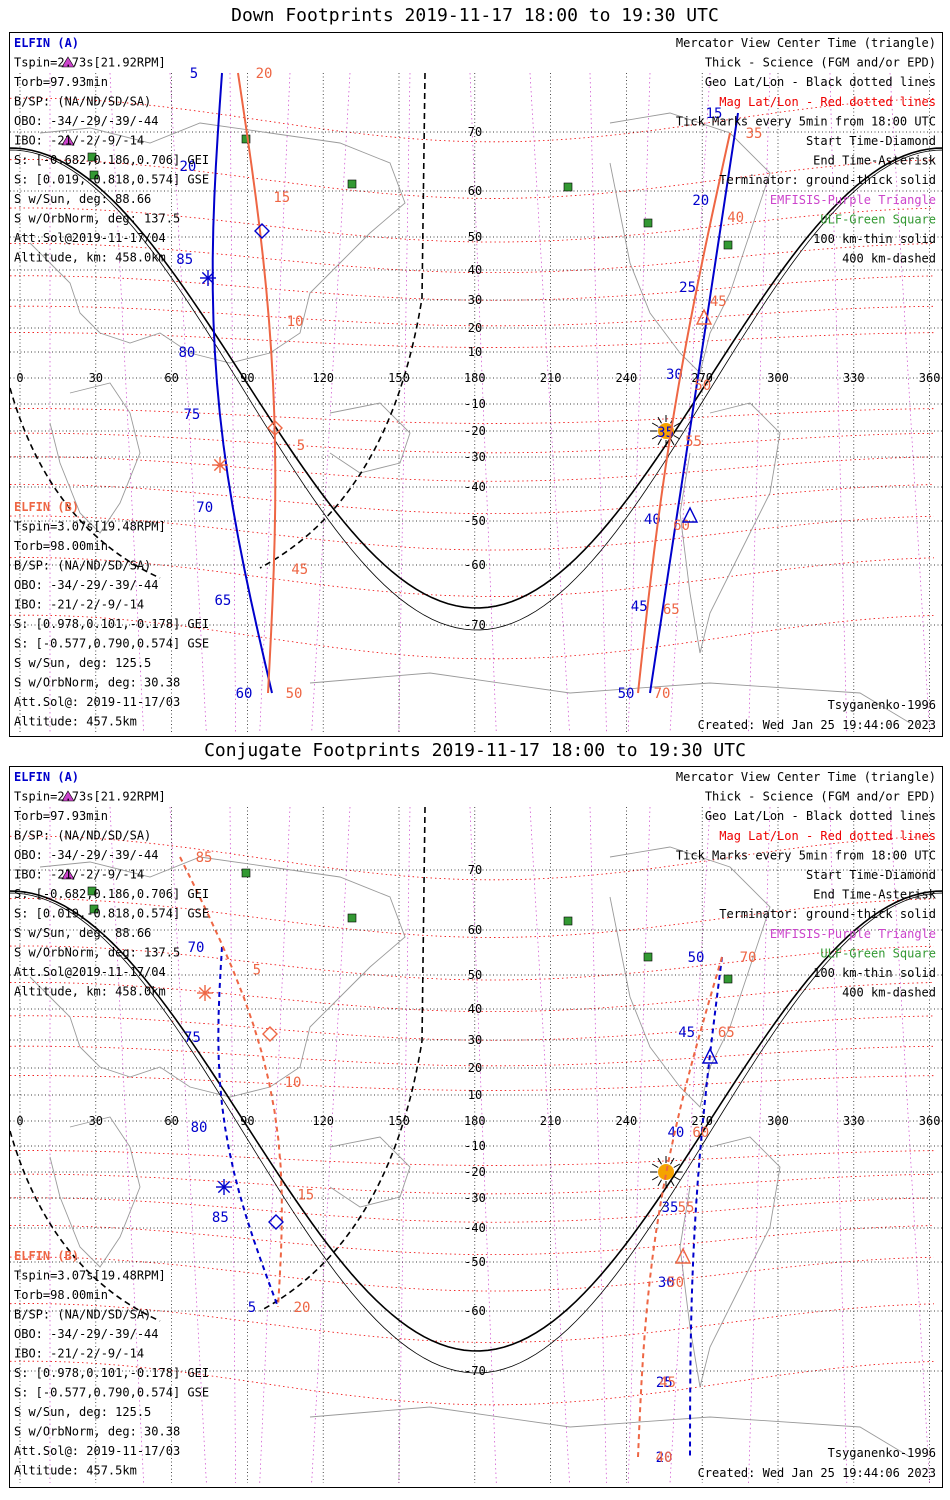  Describe the element at coordinates (475, 975) in the screenshot. I see `geo-lat-tick-label: 50` at that location.